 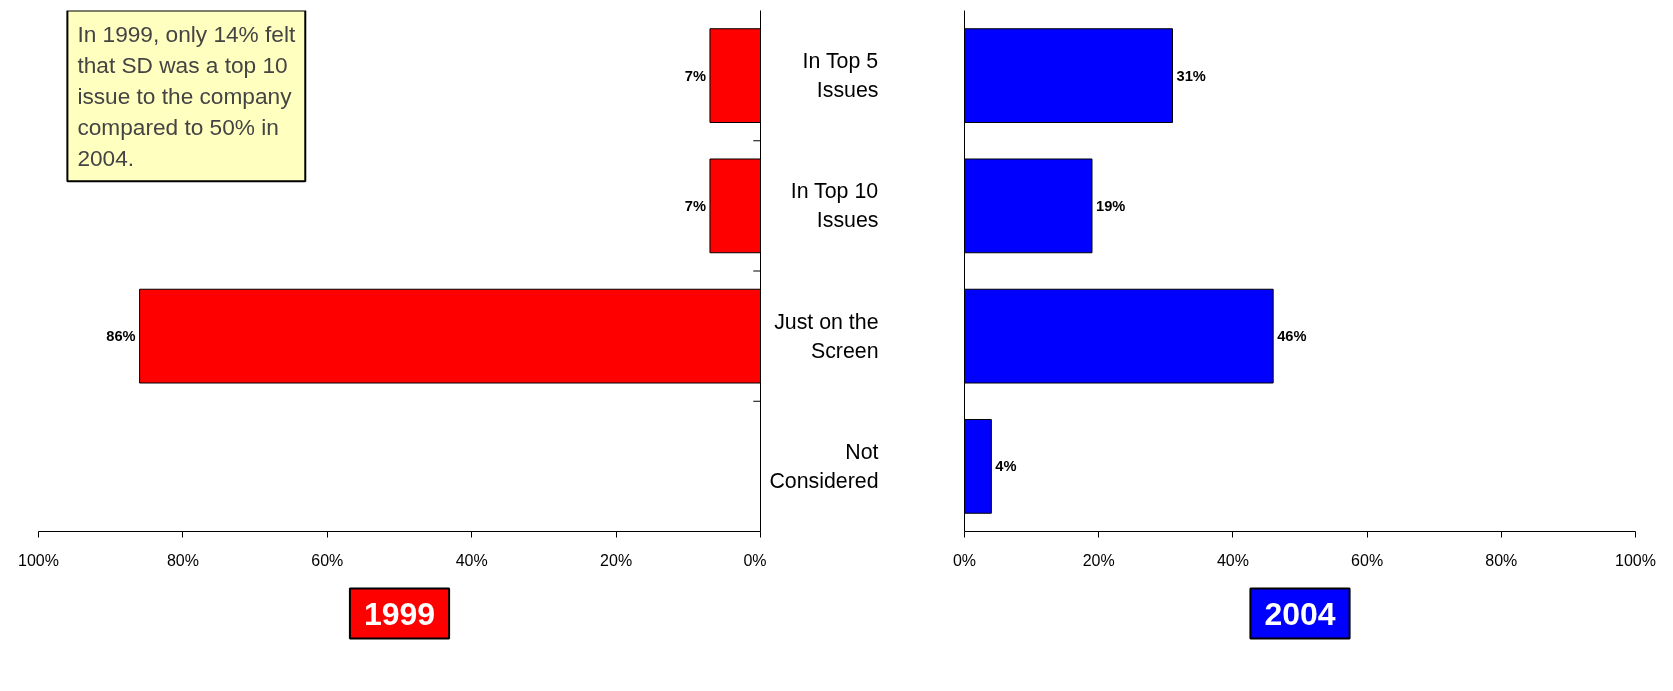 I want to click on data-label: 19%, so click(x=1110, y=205).